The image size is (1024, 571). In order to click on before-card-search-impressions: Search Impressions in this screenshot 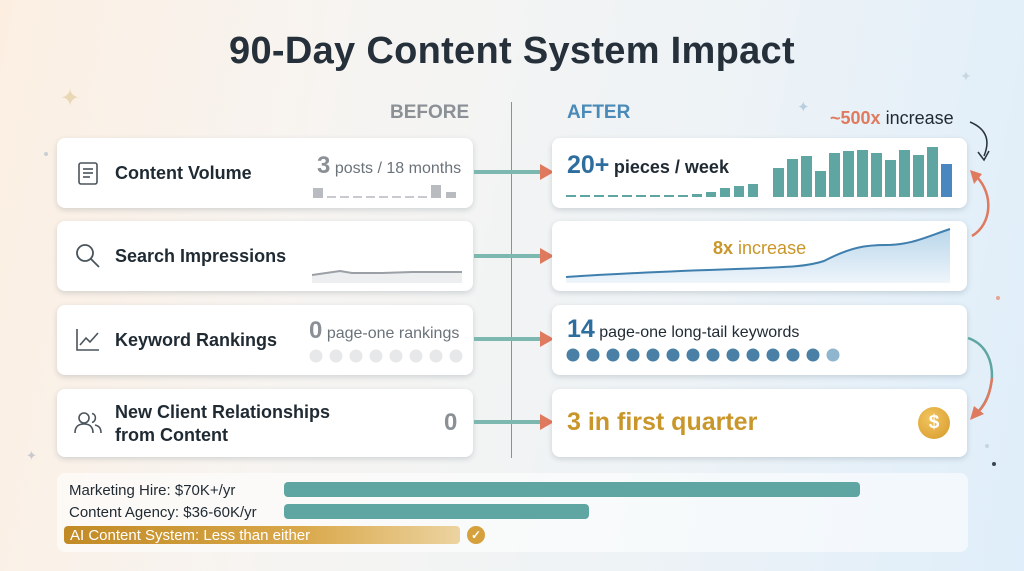, I will do `click(265, 256)`.